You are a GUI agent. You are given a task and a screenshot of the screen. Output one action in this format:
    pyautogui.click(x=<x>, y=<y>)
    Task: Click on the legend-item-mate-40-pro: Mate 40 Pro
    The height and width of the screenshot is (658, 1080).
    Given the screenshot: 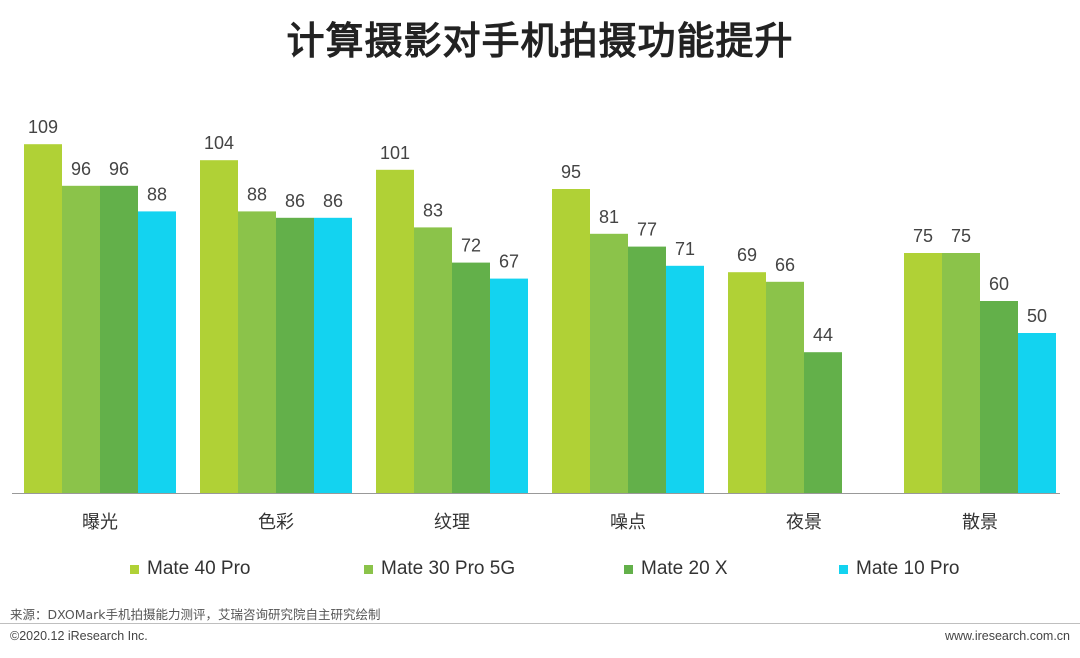 What is the action you would take?
    pyautogui.click(x=190, y=569)
    